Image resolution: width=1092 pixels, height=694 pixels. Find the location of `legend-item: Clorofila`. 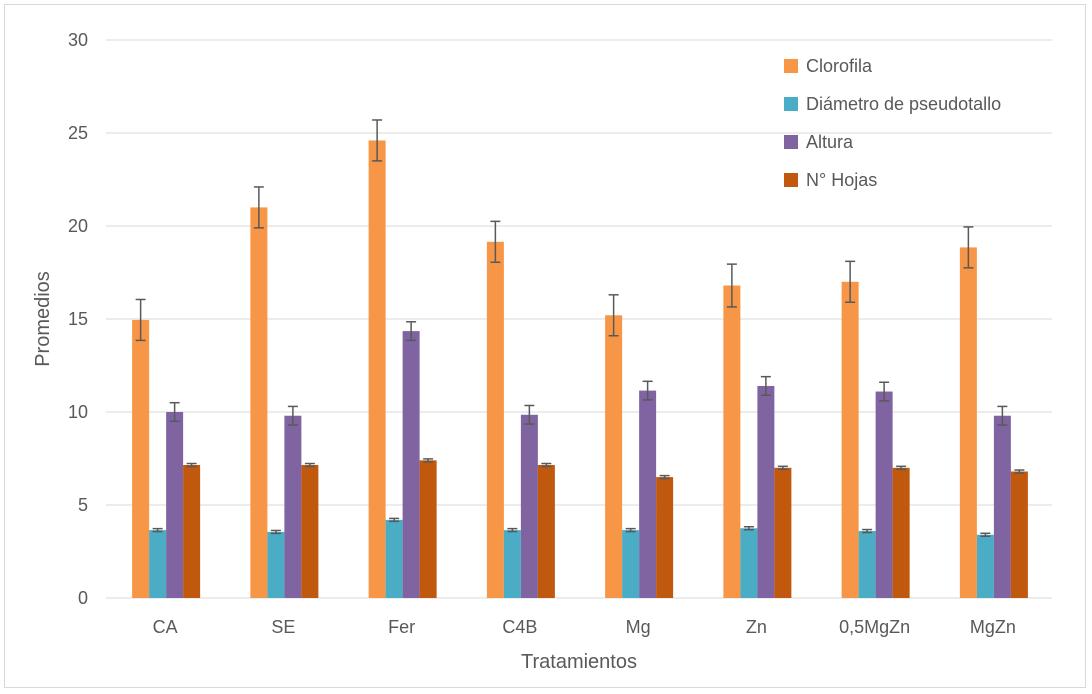

legend-item: Clorofila is located at coordinates (828, 66).